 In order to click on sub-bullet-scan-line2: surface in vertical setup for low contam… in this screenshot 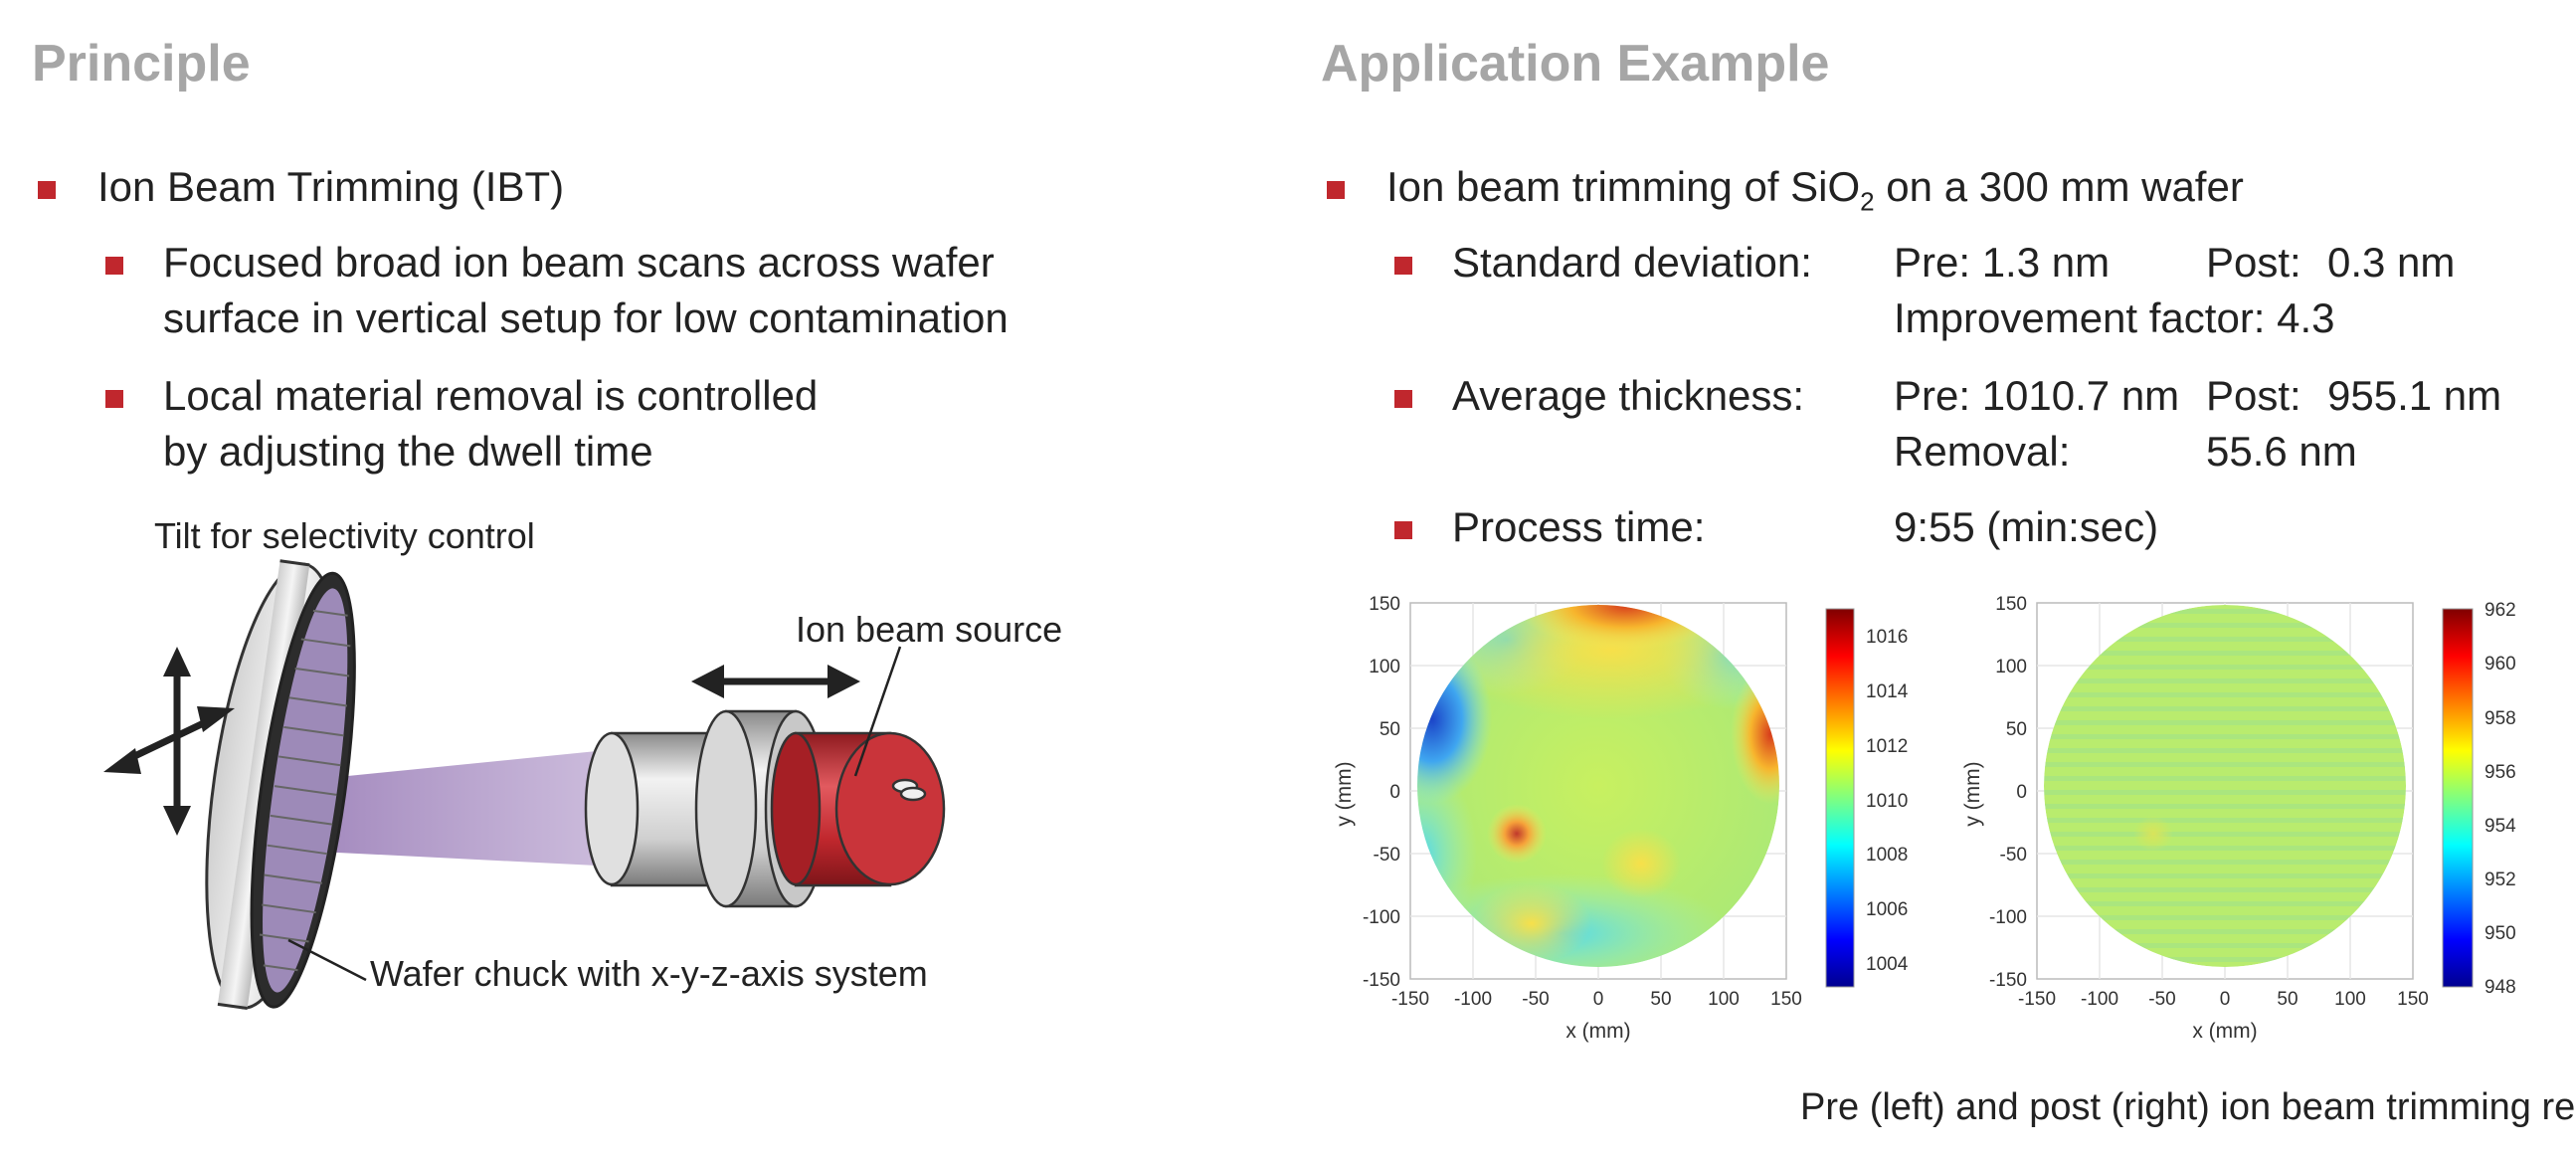, I will do `click(586, 317)`.